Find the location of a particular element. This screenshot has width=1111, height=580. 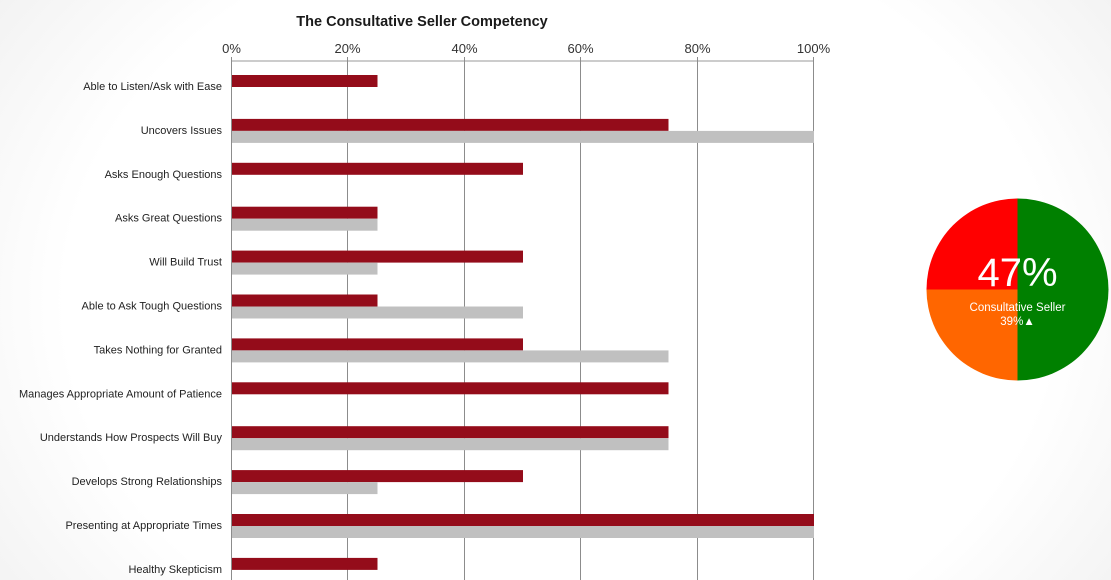

score-pie-widget: 47% Consultative Seller 39%▲ is located at coordinates (1017, 289).